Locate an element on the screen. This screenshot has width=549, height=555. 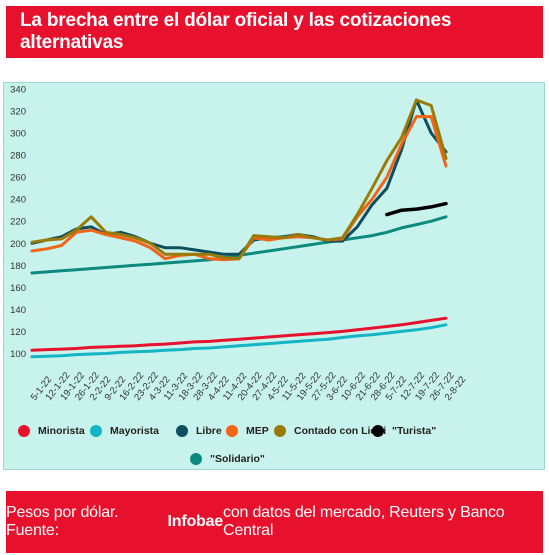
series-line-minorista is located at coordinates (239, 334).